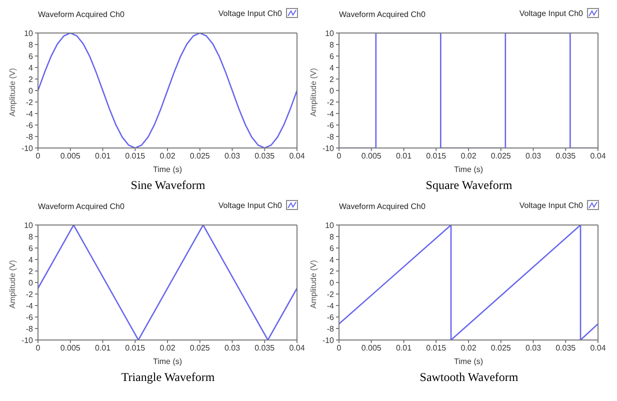 The height and width of the screenshot is (401, 617). What do you see at coordinates (167, 90) in the screenshot?
I see `line-series` at bounding box center [167, 90].